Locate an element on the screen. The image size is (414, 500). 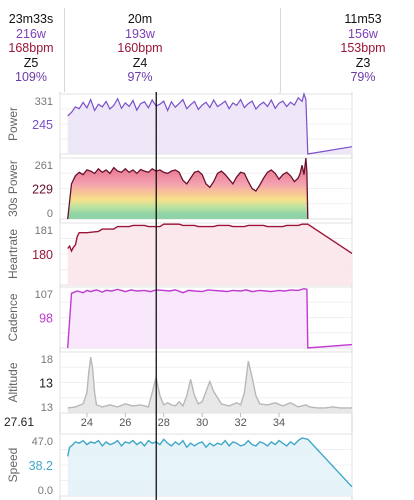
x-tick-label: 32 is located at coordinates (240, 423).